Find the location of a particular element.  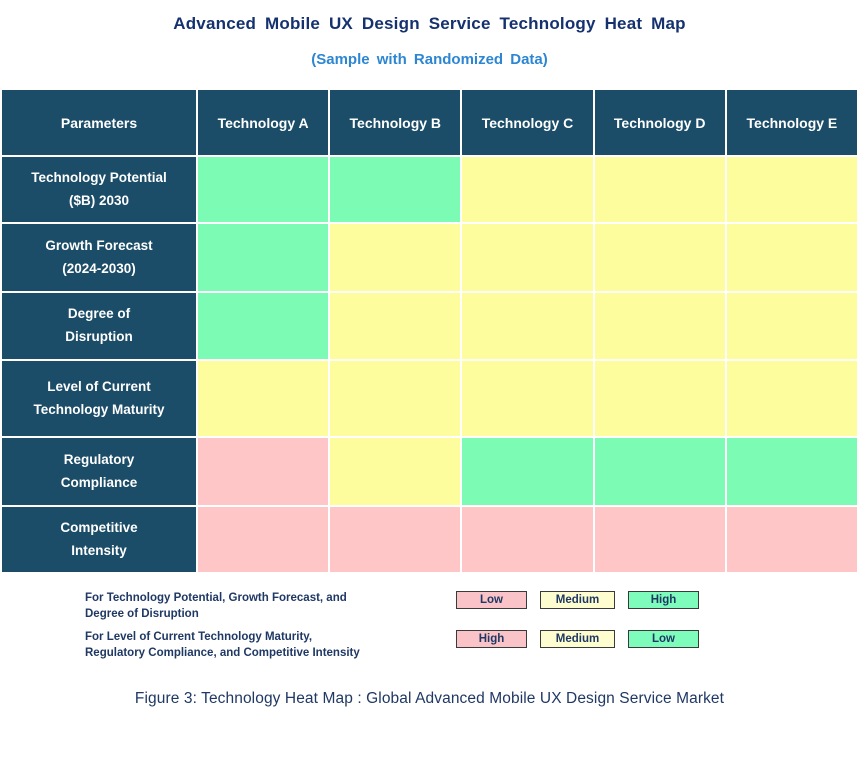

heatmap-cell-r5-c2 is located at coordinates (527, 539).